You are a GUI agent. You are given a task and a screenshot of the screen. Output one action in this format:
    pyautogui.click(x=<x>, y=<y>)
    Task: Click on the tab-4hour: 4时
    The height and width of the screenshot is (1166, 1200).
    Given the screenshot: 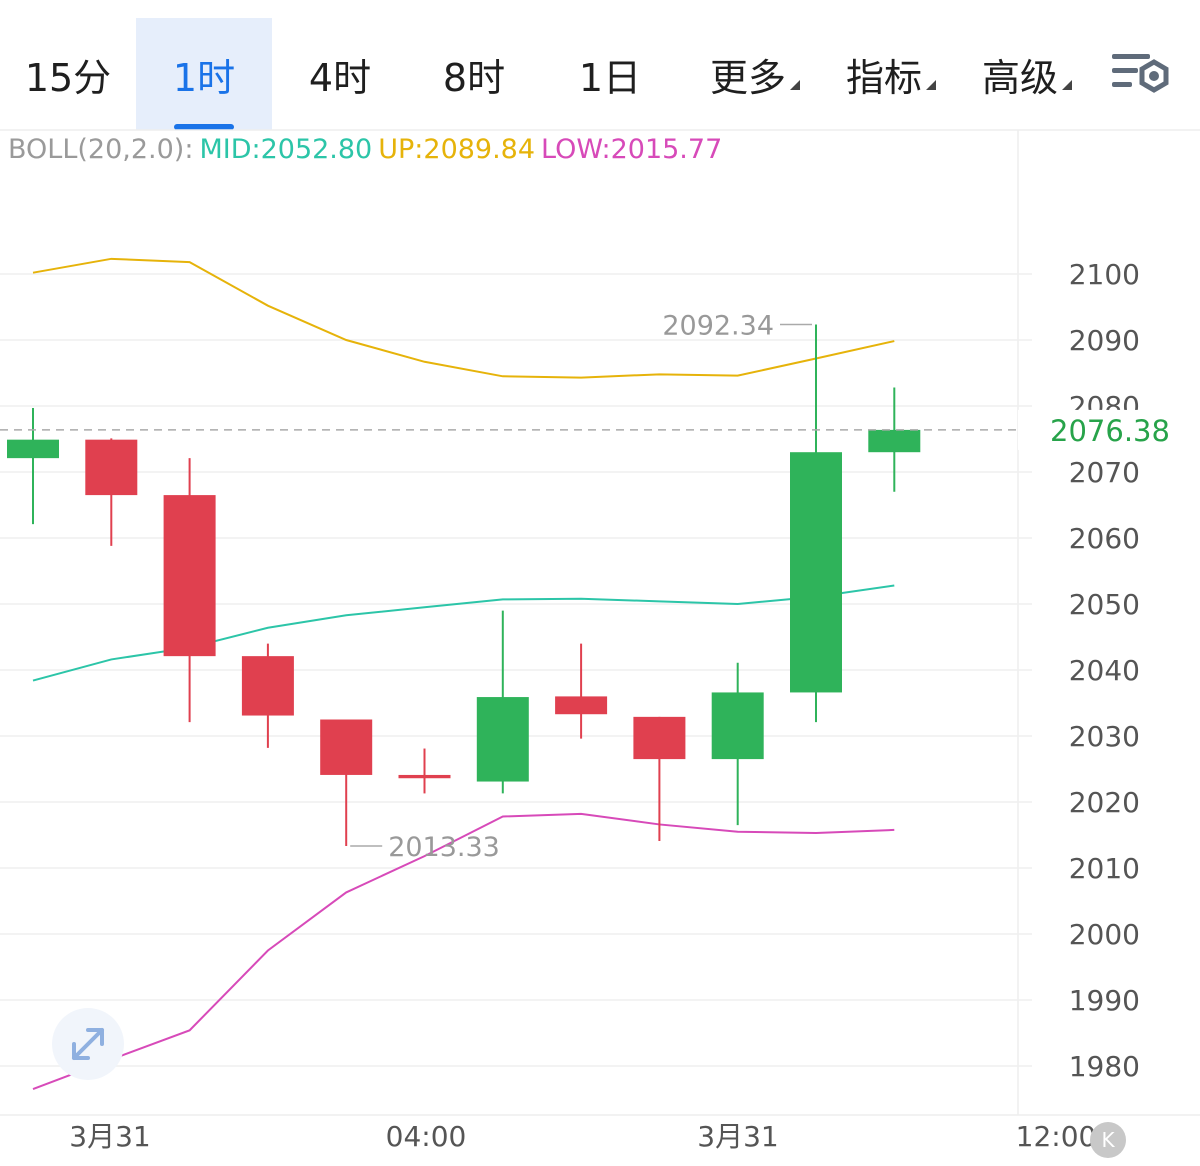 What is the action you would take?
    pyautogui.click(x=340, y=74)
    